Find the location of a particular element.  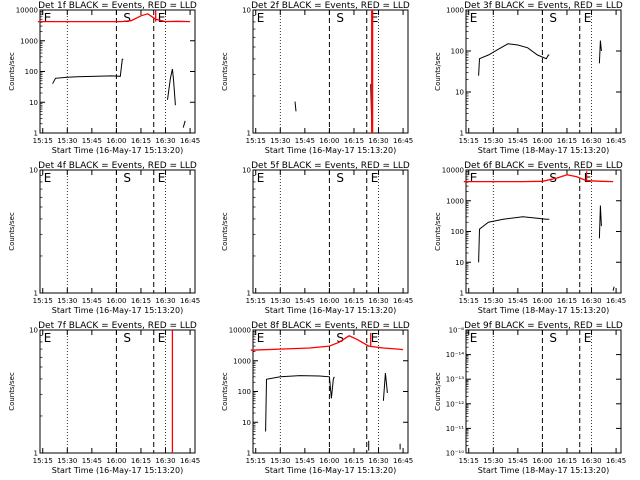

panel-title: Det 3f BLACK = Events, RED = LLD is located at coordinates (543, 6).